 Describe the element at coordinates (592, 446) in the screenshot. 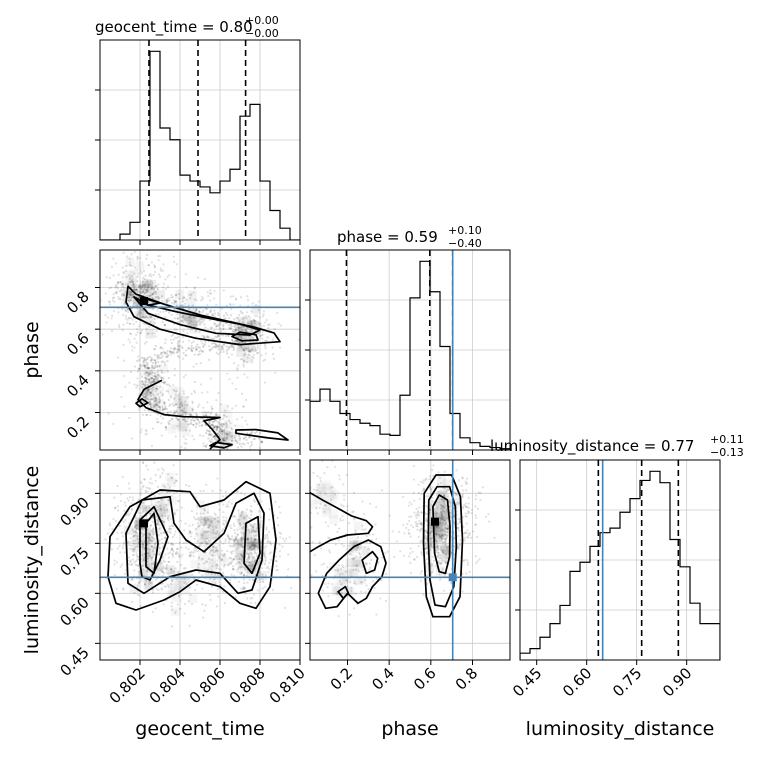

I see `title-luminosity-distance: luminosity_distance = 0.77` at that location.